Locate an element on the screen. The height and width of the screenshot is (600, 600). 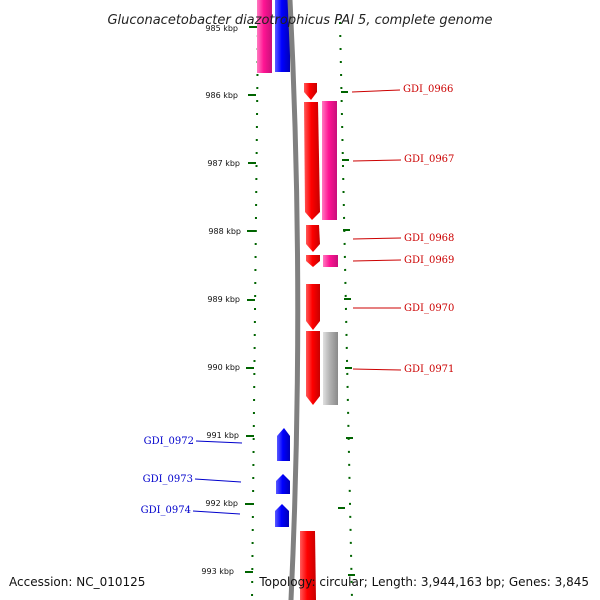
outer-dotted-ring is located at coordinates (346, 310).